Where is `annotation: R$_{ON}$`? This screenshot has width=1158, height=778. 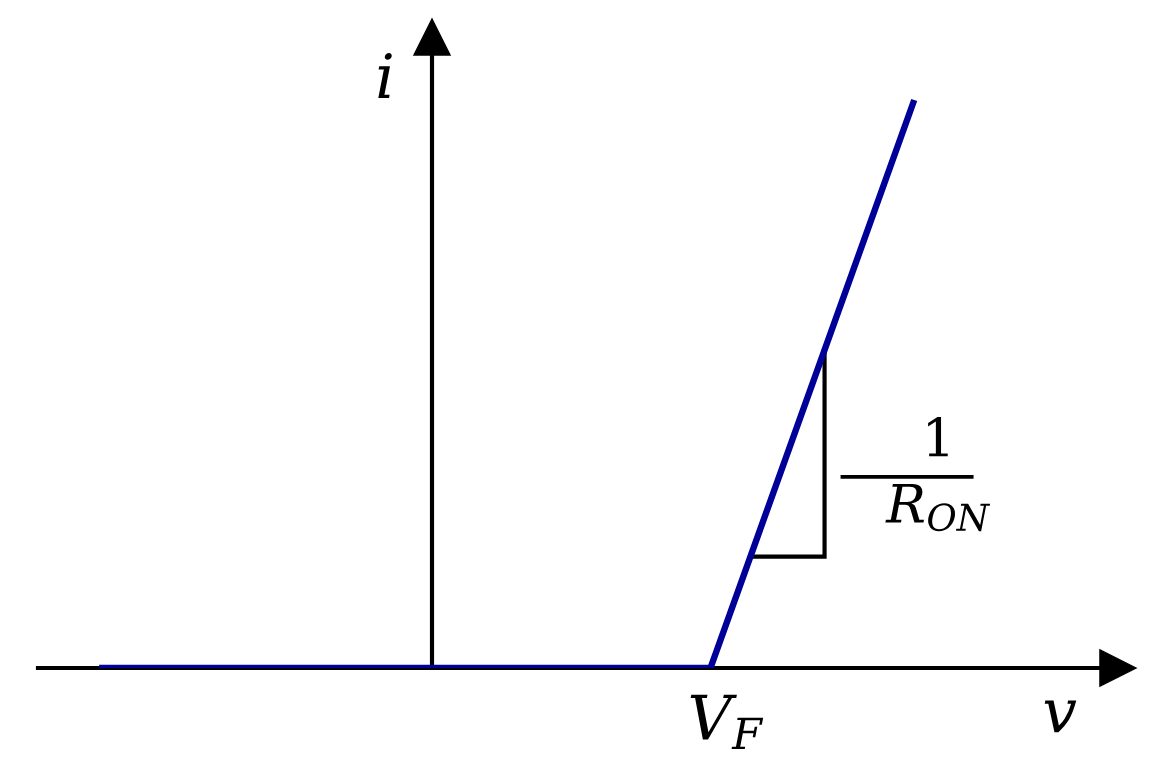
annotation: R$_{ON}$ is located at coordinates (938, 508).